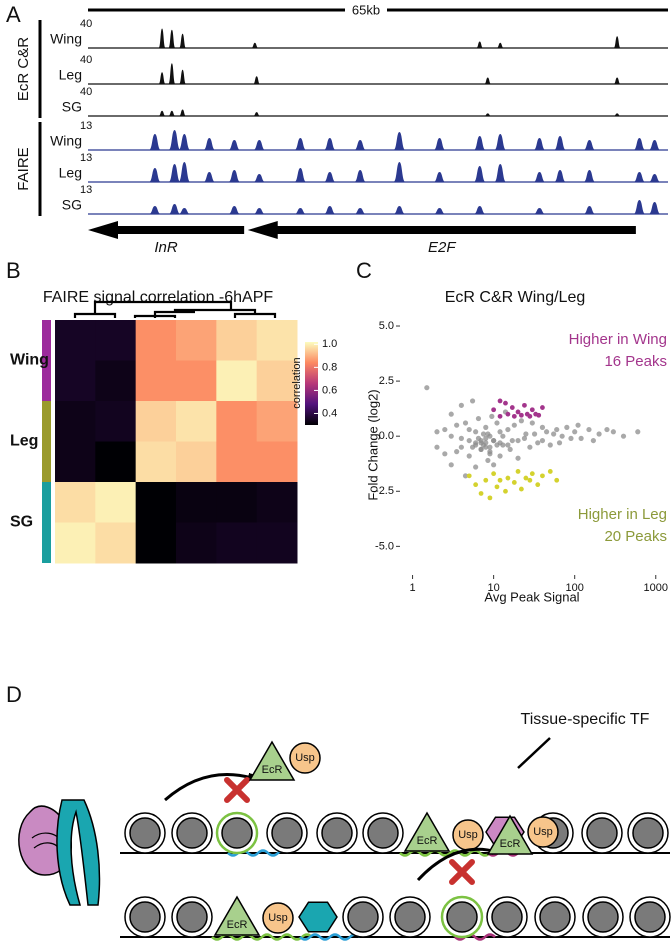 This screenshot has width=671, height=950. Describe the element at coordinates (329, 390) in the screenshot. I see `colorbar-tick-label: 0.6` at that location.